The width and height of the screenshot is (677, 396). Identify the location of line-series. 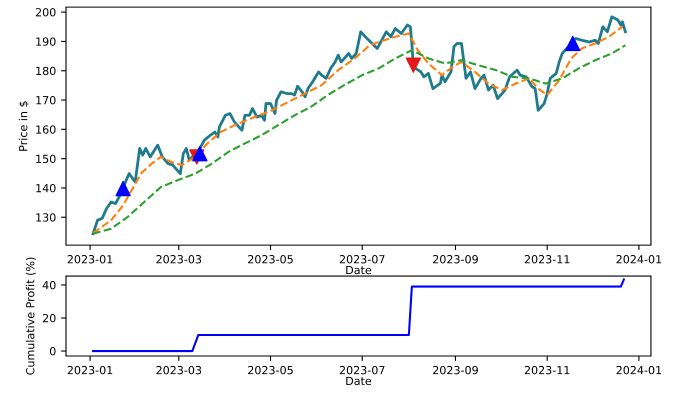
(358, 315).